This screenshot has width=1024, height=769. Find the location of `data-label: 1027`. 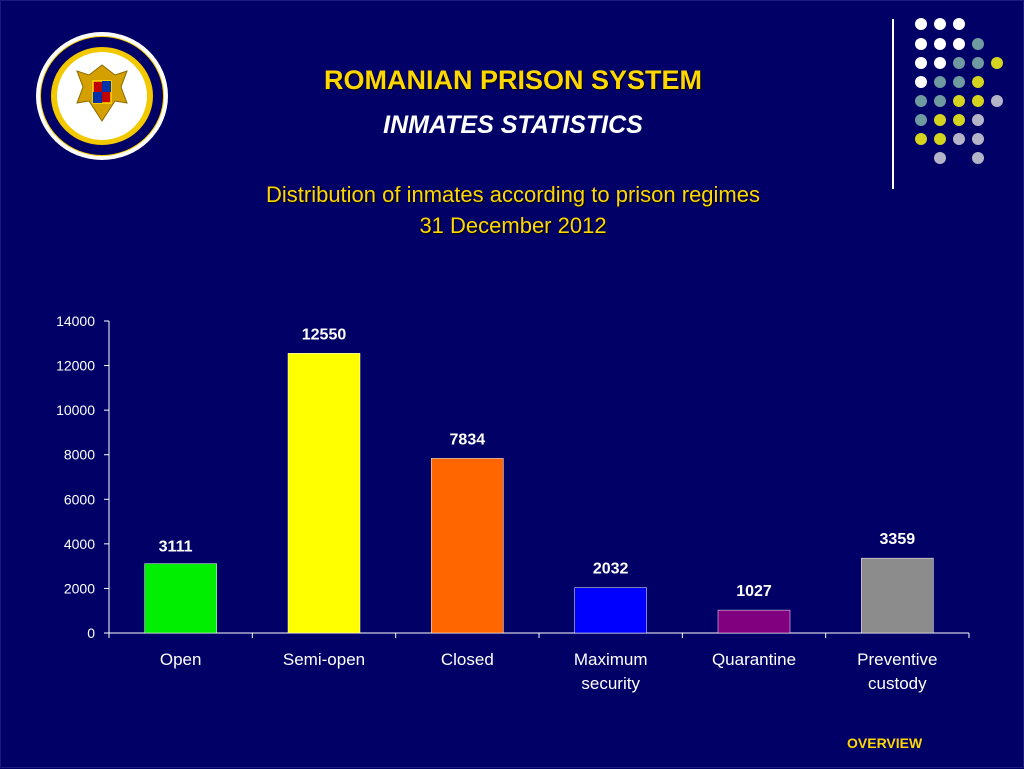

data-label: 1027 is located at coordinates (754, 591).